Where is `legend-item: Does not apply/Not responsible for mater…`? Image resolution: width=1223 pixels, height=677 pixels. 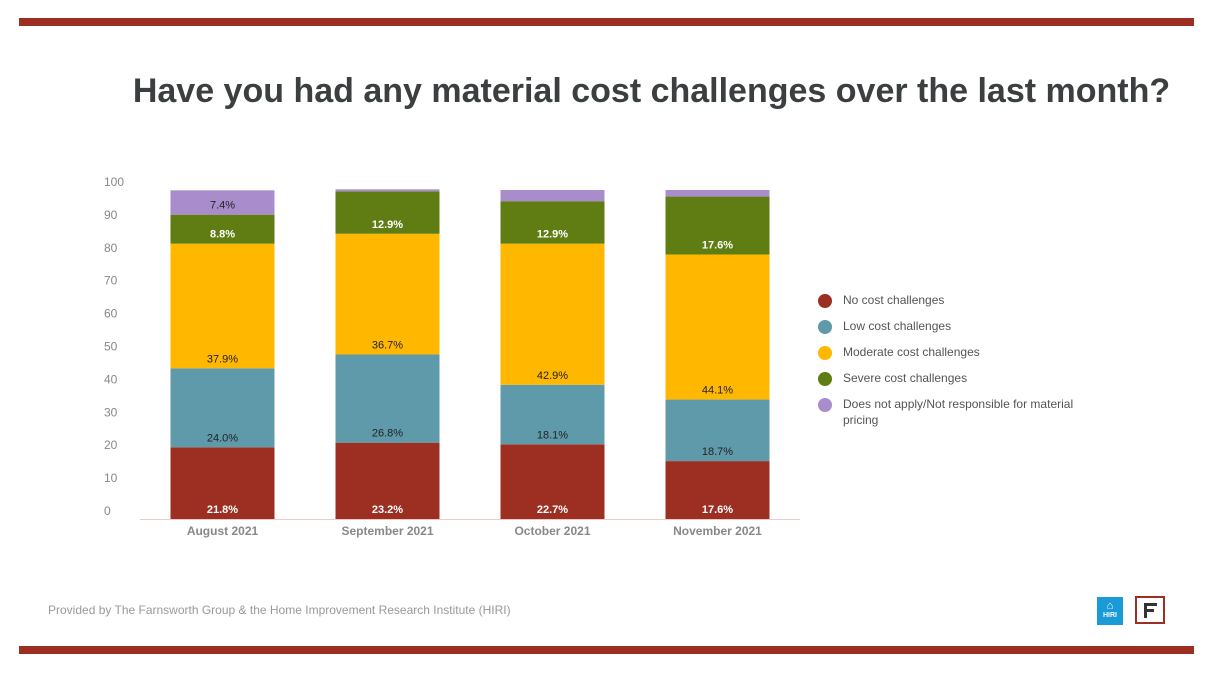
legend-item: Does not apply/Not responsible for mater… is located at coordinates (968, 412).